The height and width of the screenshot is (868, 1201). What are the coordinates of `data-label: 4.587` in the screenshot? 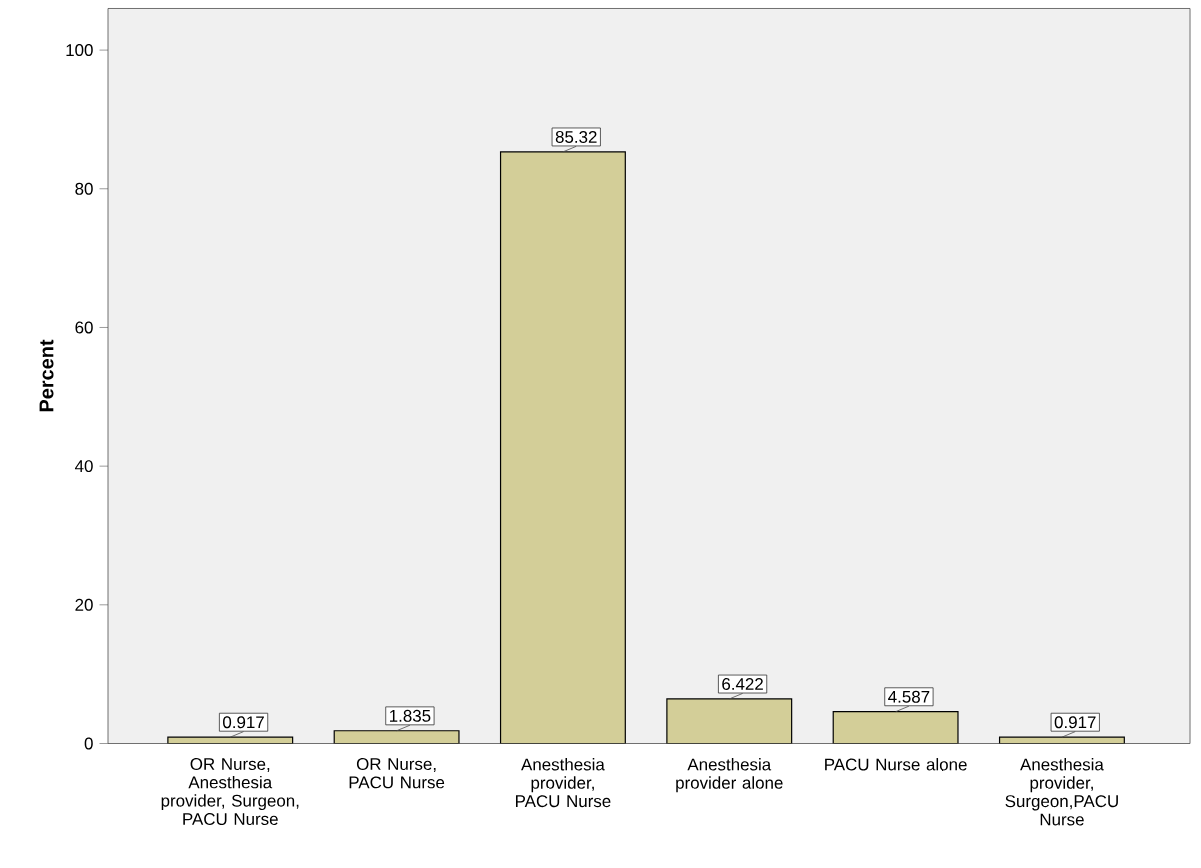 It's located at (909, 697).